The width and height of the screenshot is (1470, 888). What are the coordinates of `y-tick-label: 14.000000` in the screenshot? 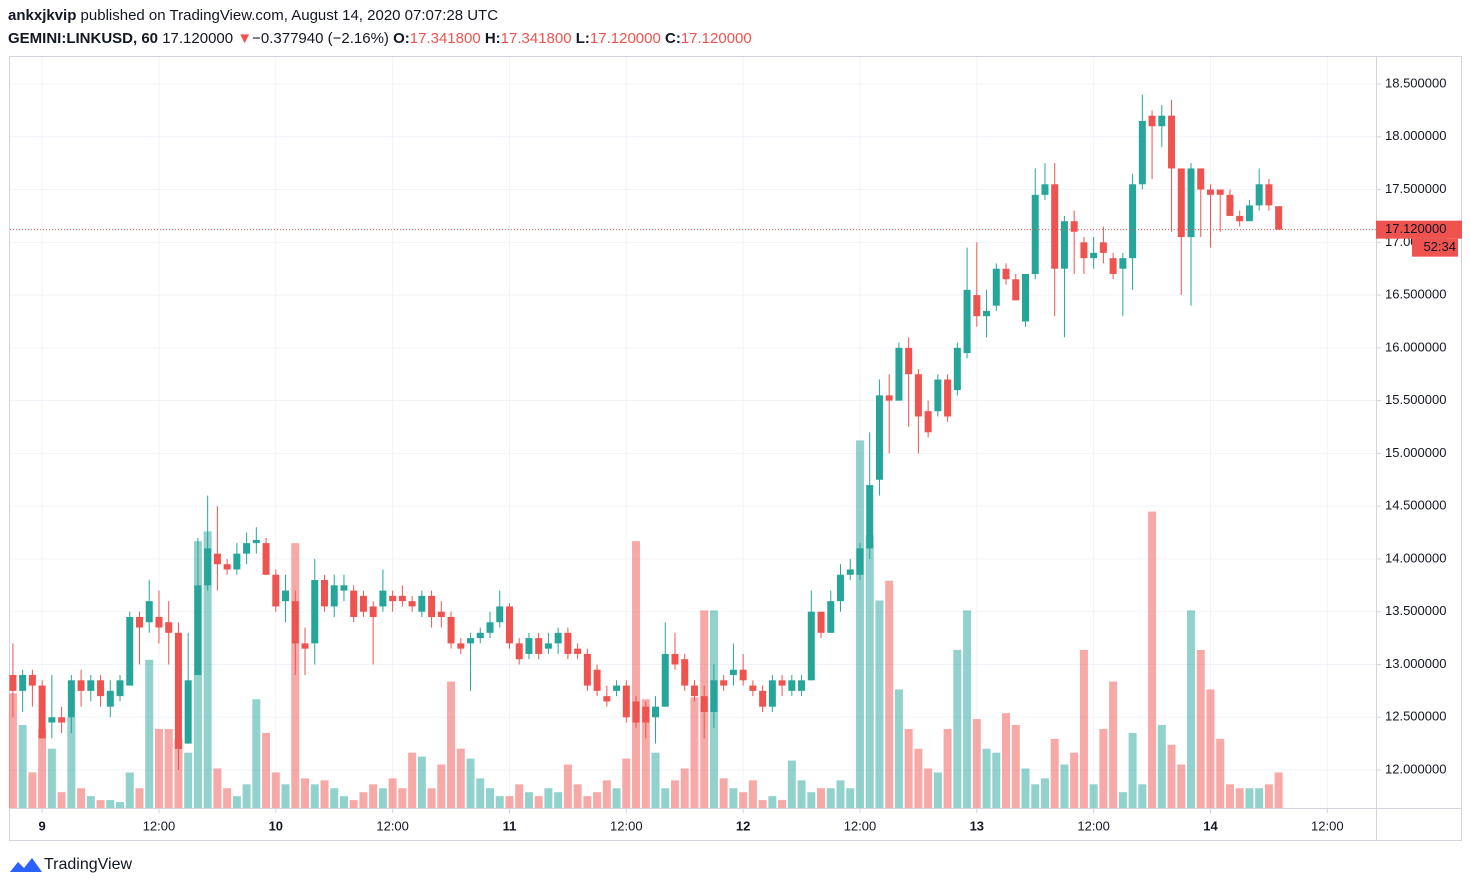 It's located at (1415, 557).